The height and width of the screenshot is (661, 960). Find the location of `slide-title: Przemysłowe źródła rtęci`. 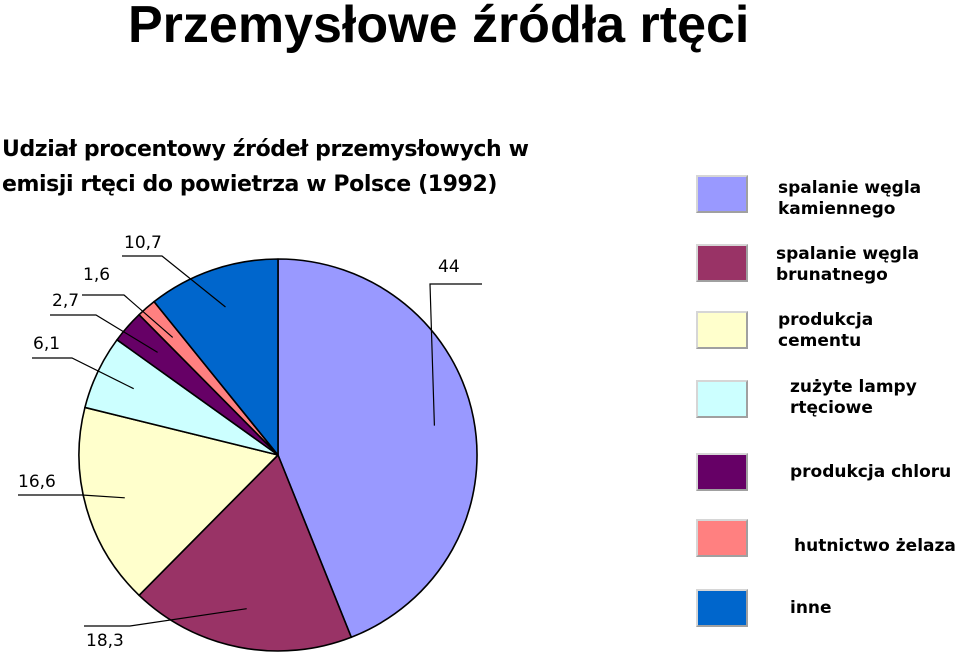

slide-title: Przemysłowe źródła rtęci is located at coordinates (439, 27).